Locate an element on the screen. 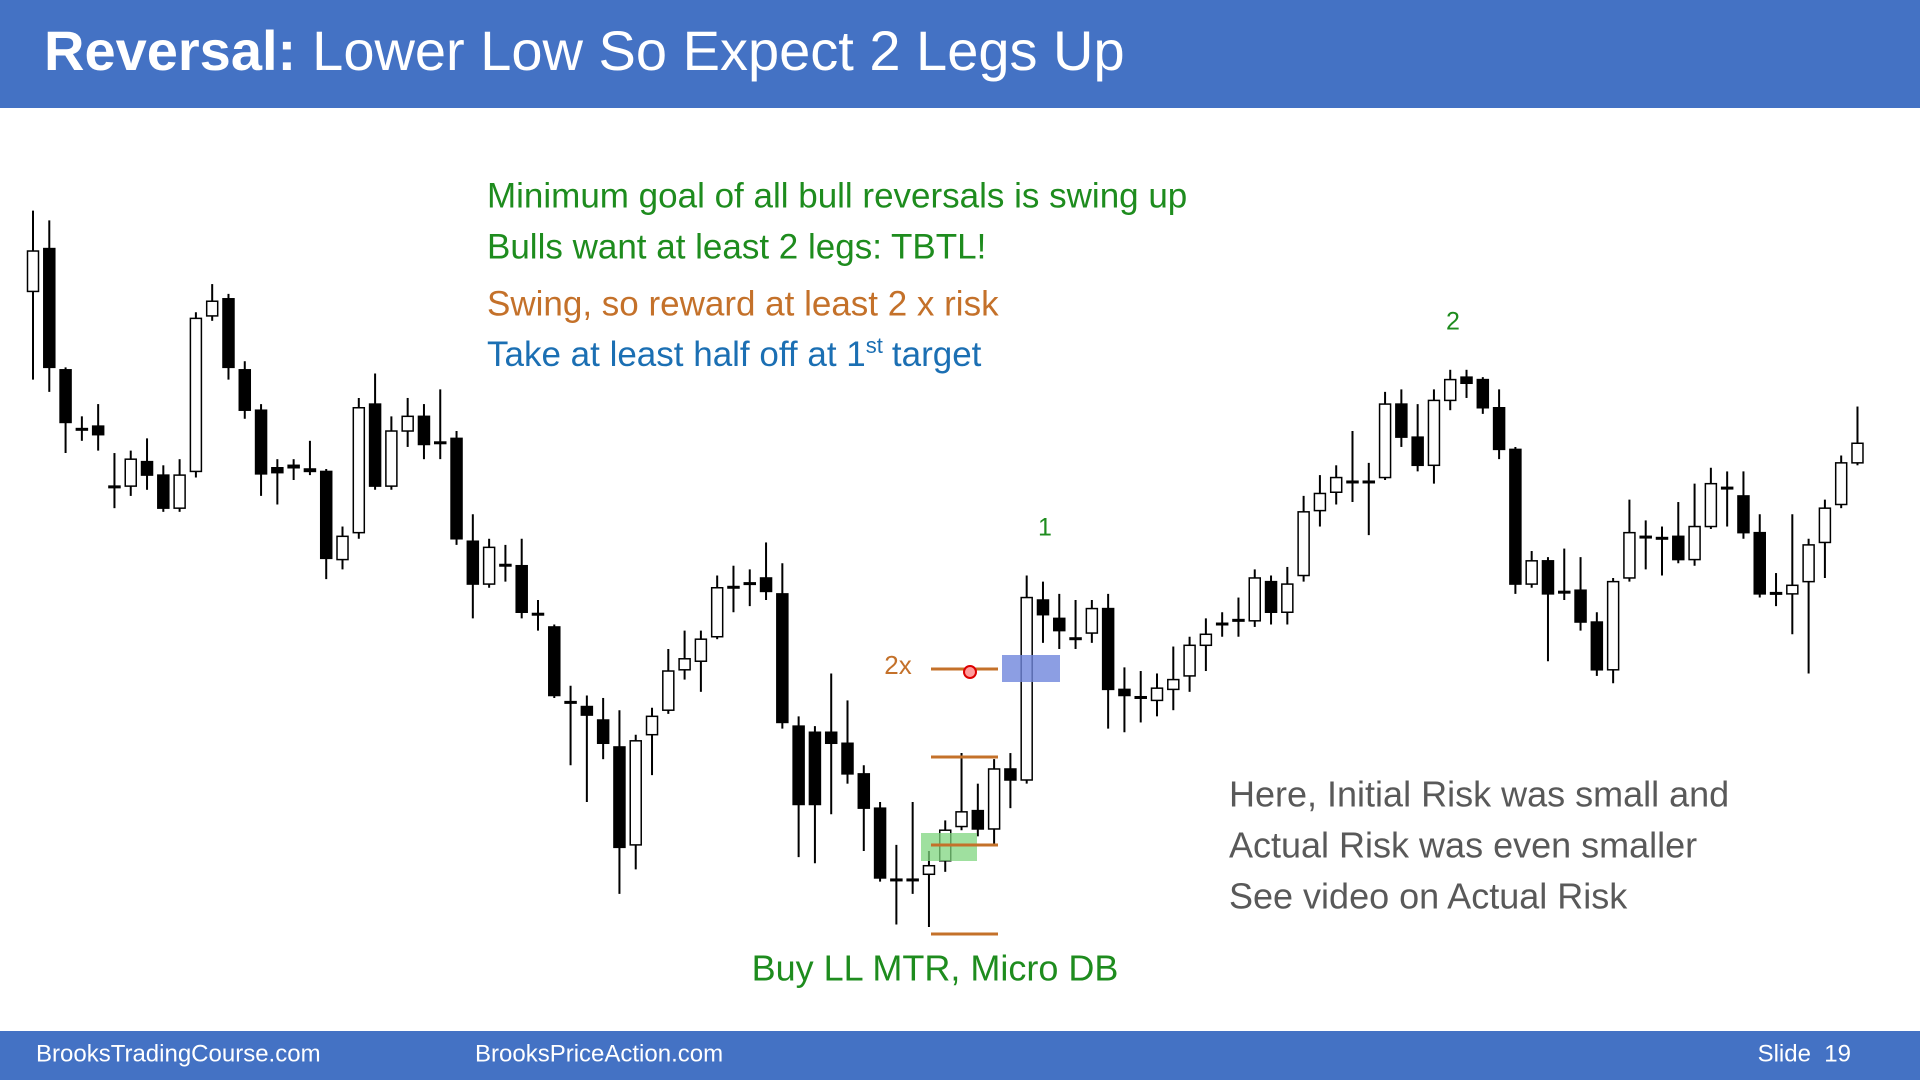  title-bold: Reversal: is located at coordinates (170, 50).